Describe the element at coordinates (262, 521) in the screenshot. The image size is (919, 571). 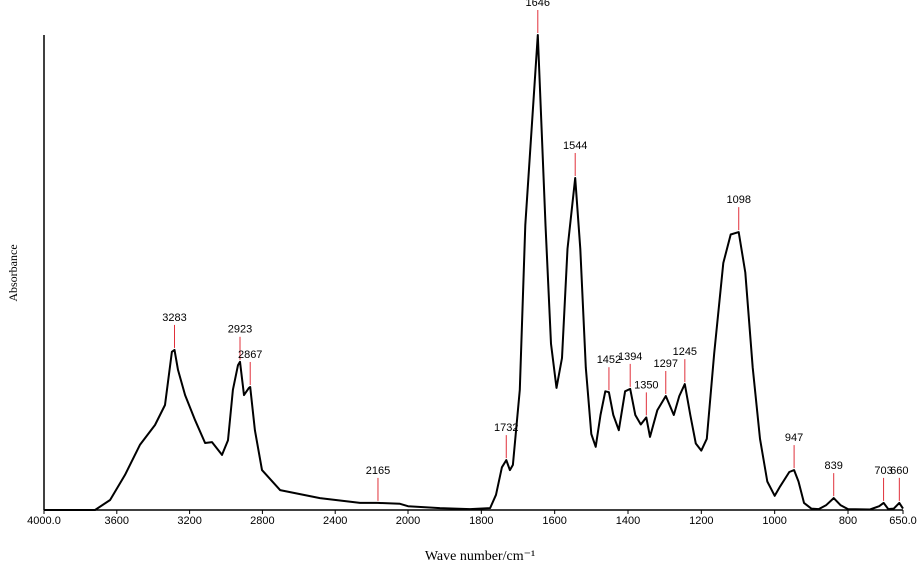
I see `x-tick-label: 2800` at that location.